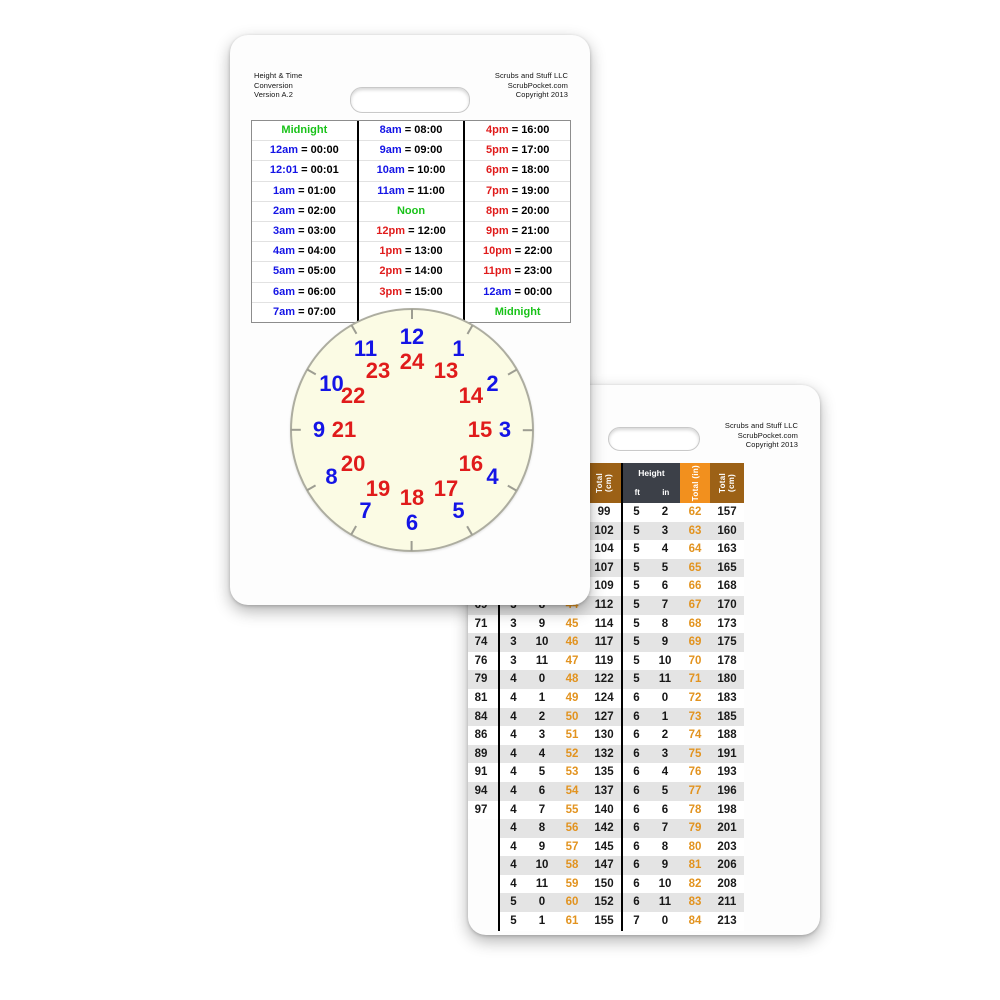 The height and width of the screenshot is (1000, 1000). What do you see at coordinates (727, 884) in the screenshot?
I see `total-cm-cell: 208` at bounding box center [727, 884].